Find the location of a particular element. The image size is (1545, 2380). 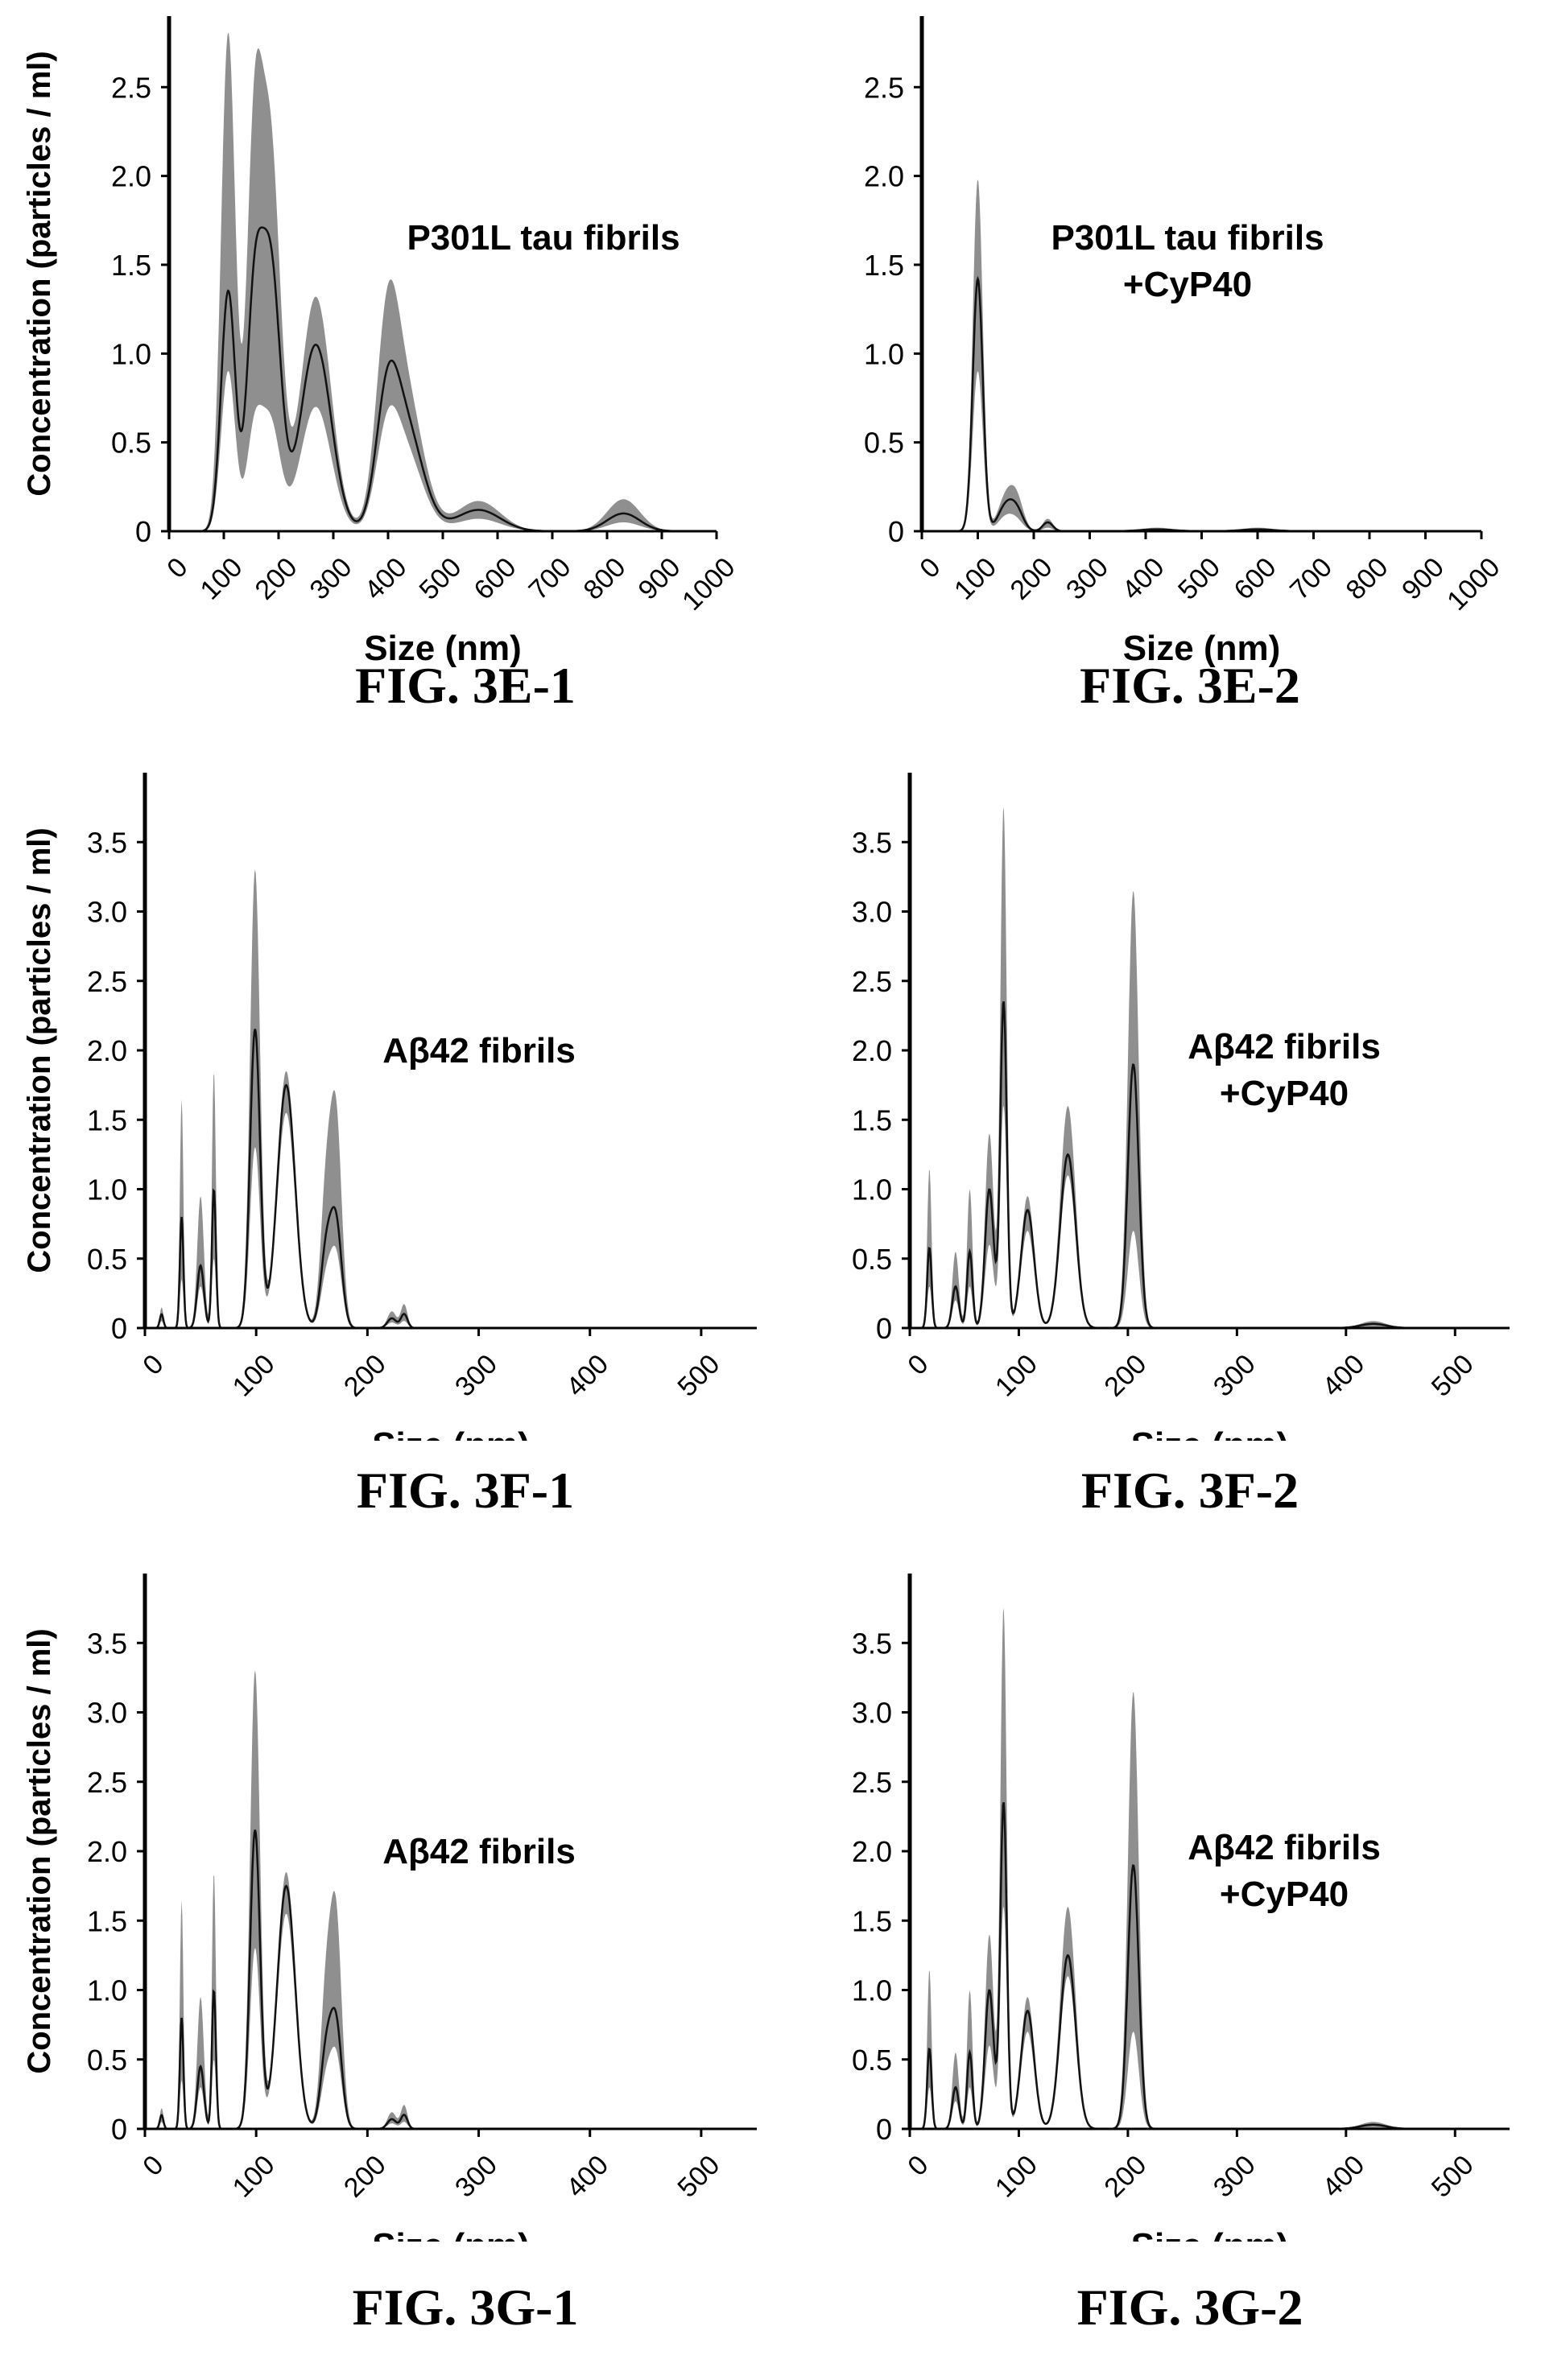

figure-caption: FIG. 3E-2 is located at coordinates (1190, 685).